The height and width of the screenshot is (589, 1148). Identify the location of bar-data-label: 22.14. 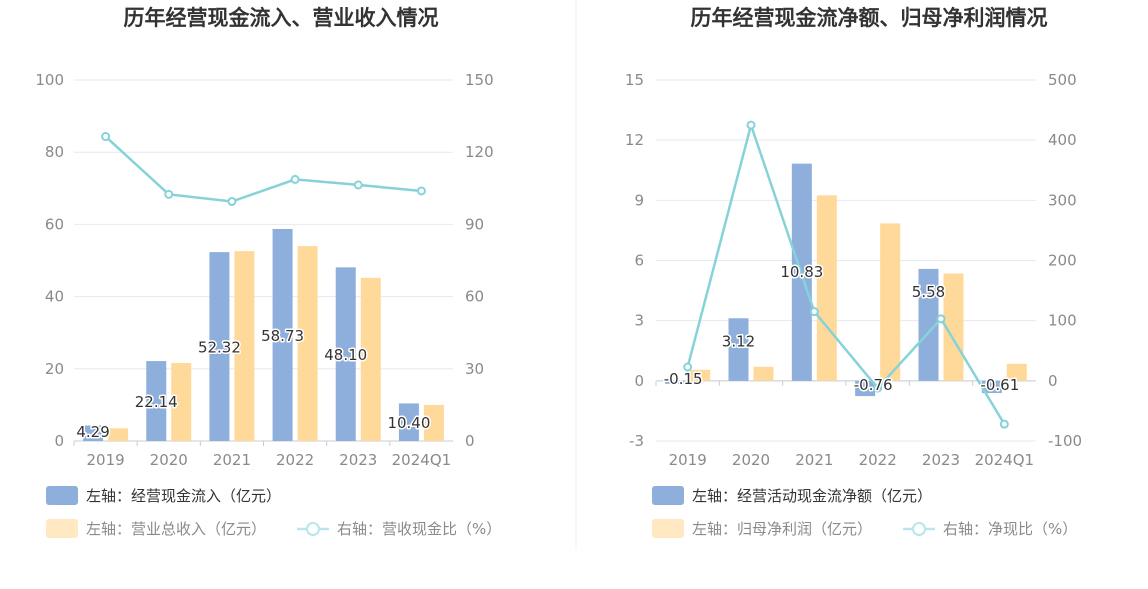
(156, 402).